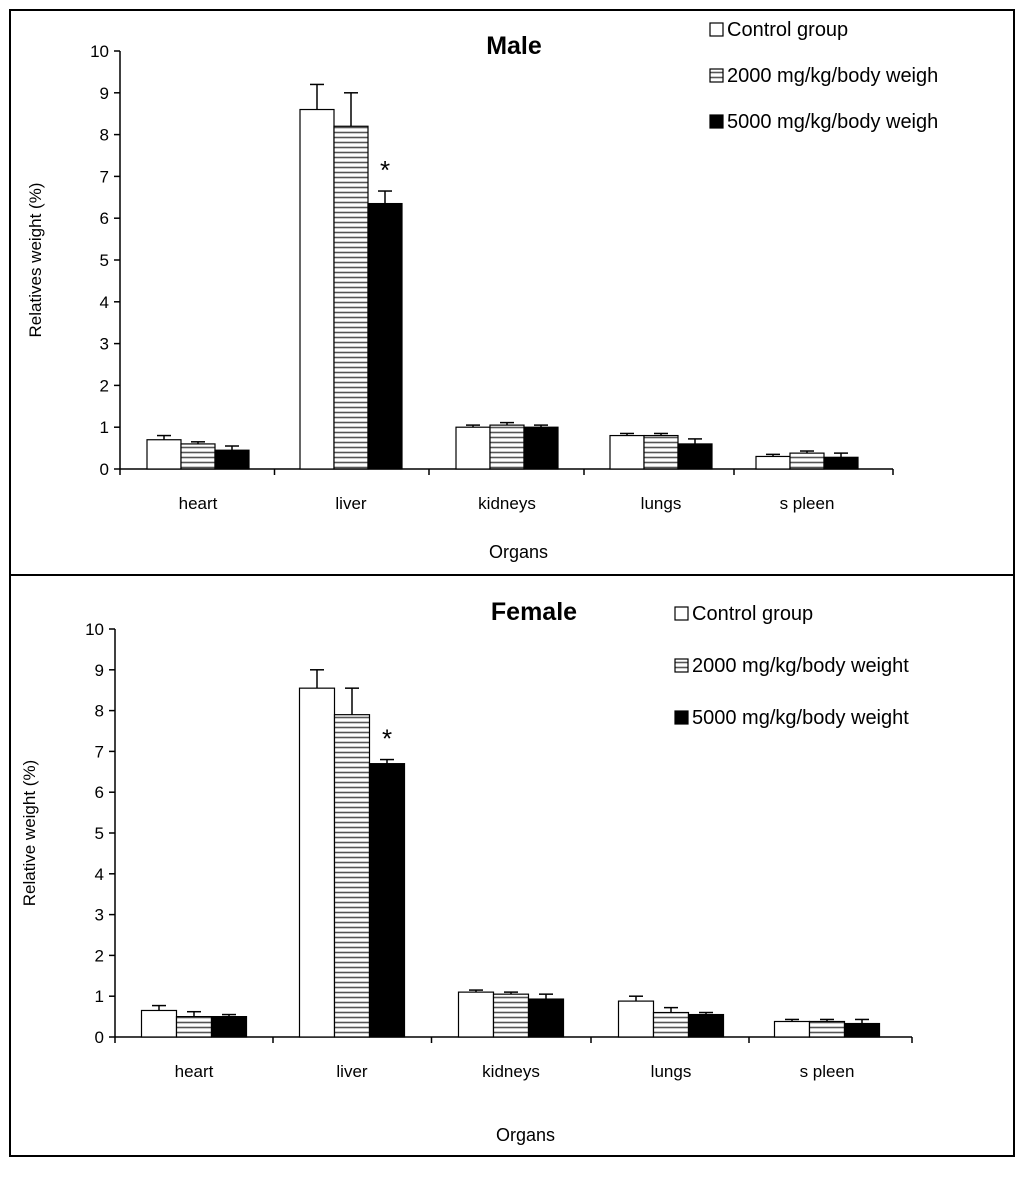  Describe the element at coordinates (514, 46) in the screenshot. I see `chart-title: Male` at that location.